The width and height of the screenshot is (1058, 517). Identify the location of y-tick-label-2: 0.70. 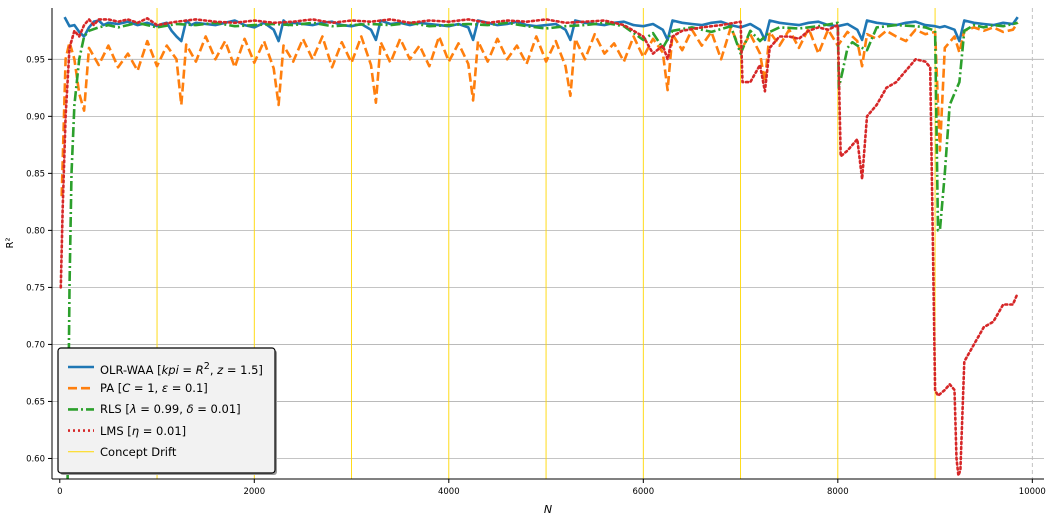
(35, 345).